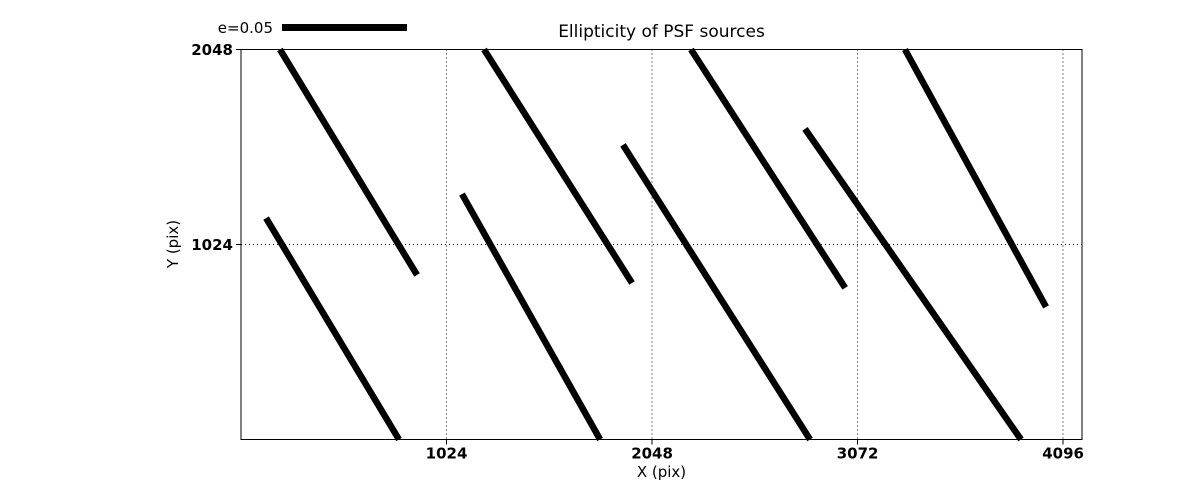 This screenshot has height=490, width=1200. What do you see at coordinates (1063, 454) in the screenshot?
I see `x-tick-label: 4096` at bounding box center [1063, 454].